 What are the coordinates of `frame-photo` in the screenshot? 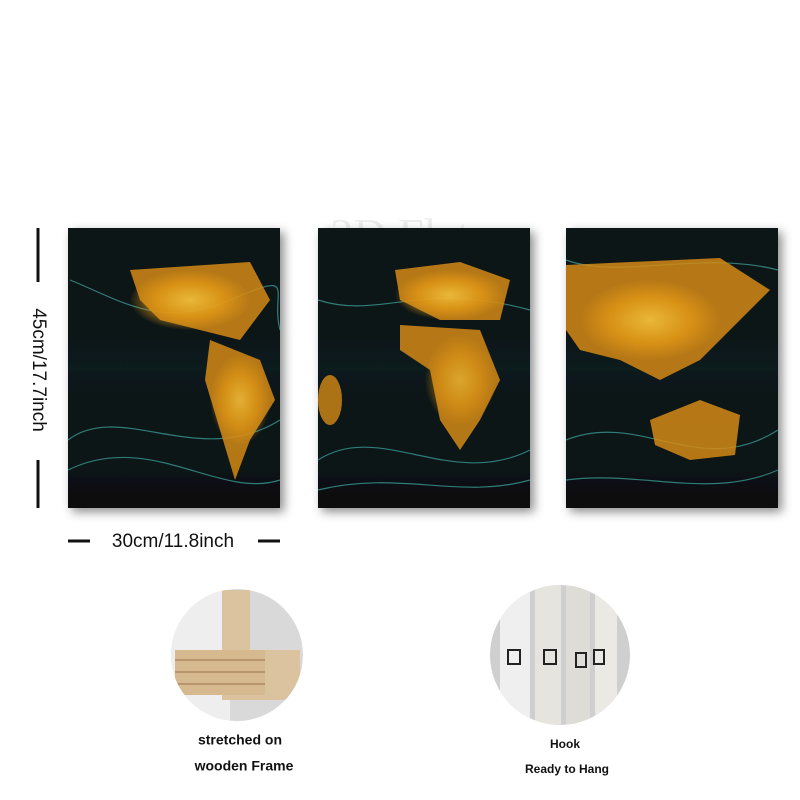 It's located at (237, 655).